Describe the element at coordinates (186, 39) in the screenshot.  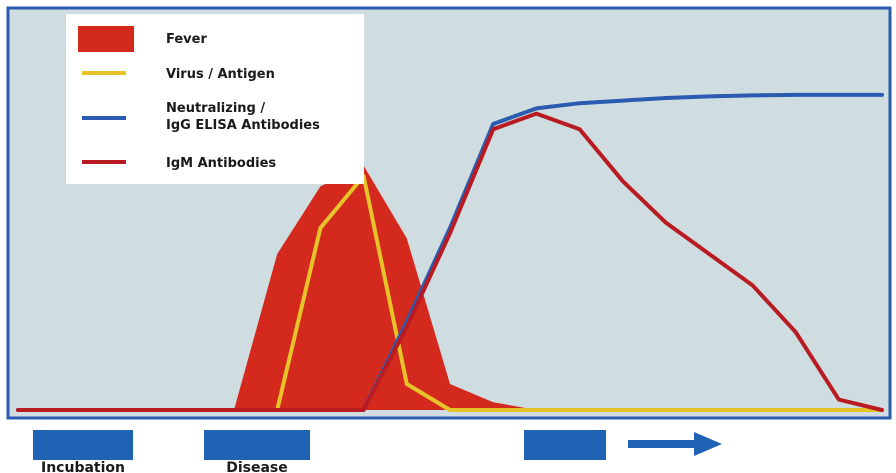
I see `legend-label: Fever` at that location.